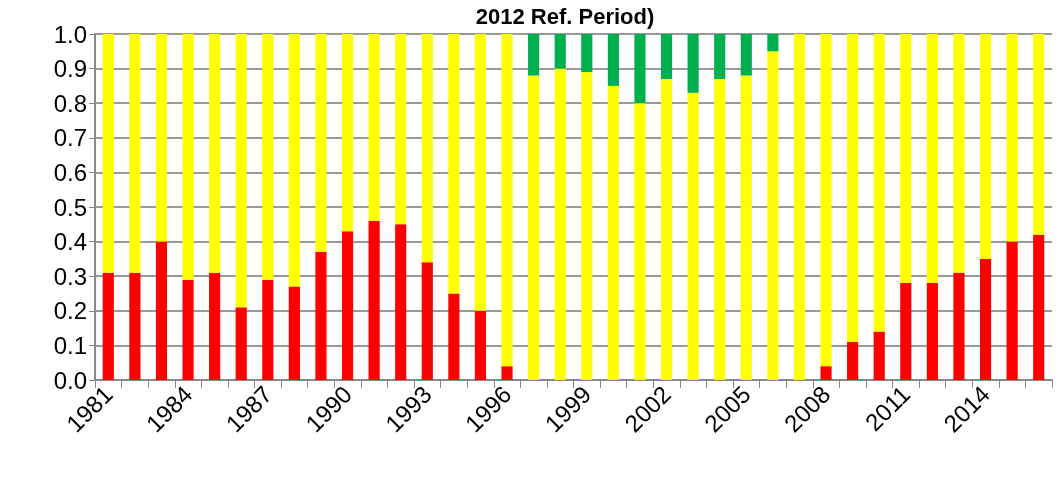 This screenshot has height=478, width=1060. I want to click on chart-title: 2012 Ref. Period), so click(565, 16).